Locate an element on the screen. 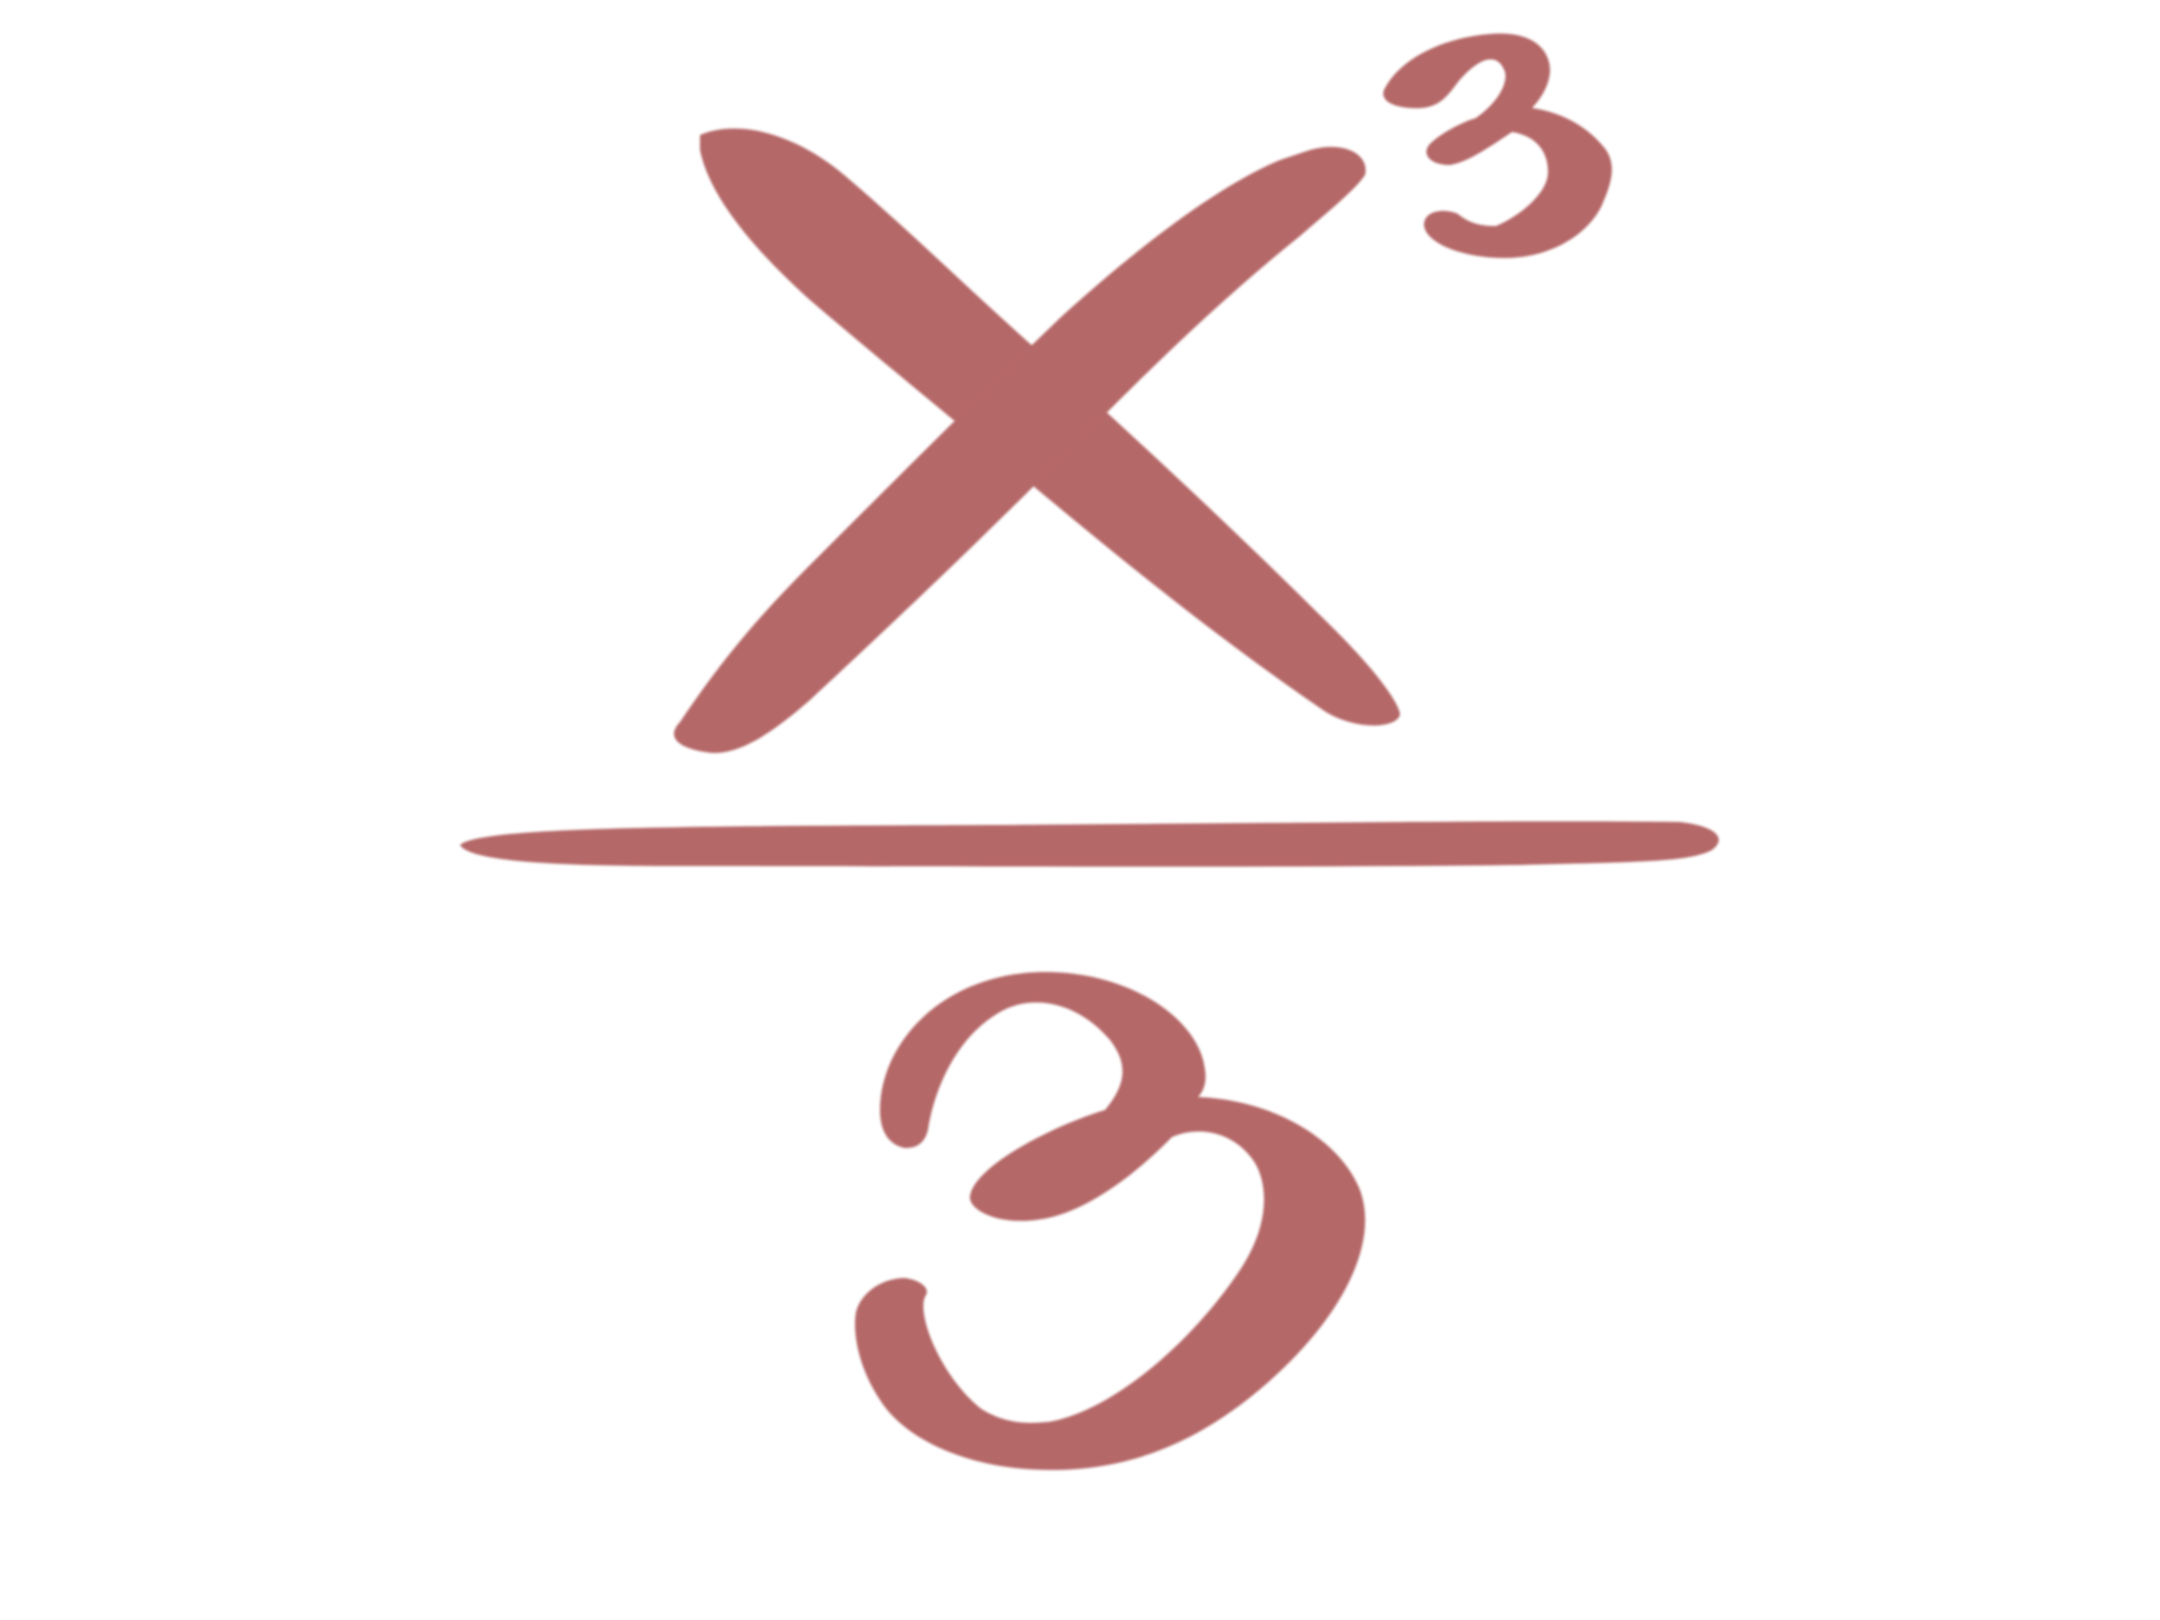 The image size is (2160, 1620). denominator-three-shape is located at coordinates (1110, 1220).